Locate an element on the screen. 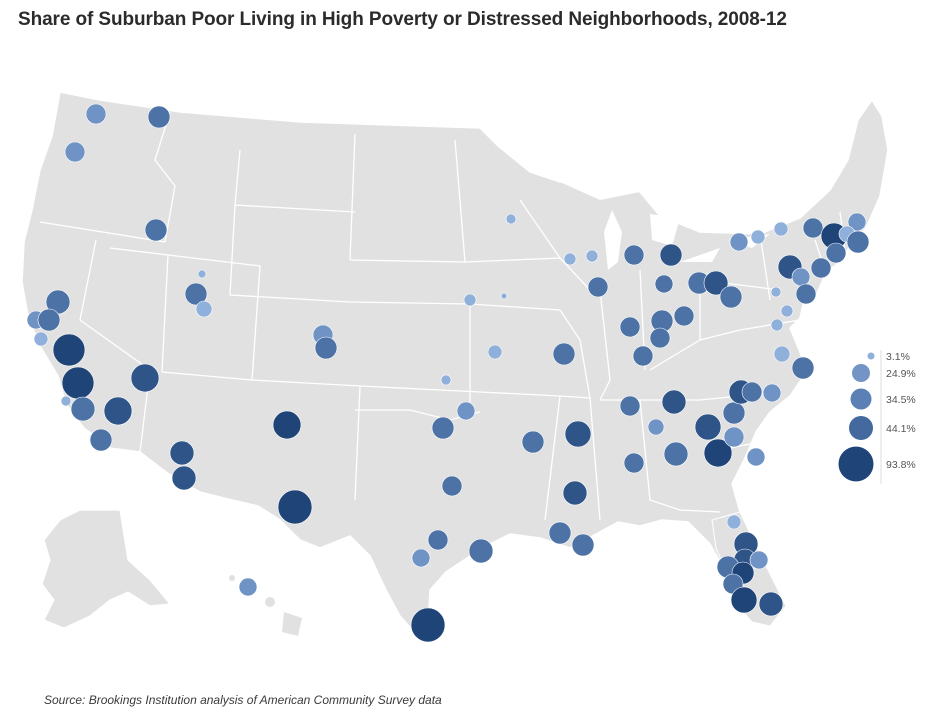  legend-label: 24.9% is located at coordinates (901, 374).